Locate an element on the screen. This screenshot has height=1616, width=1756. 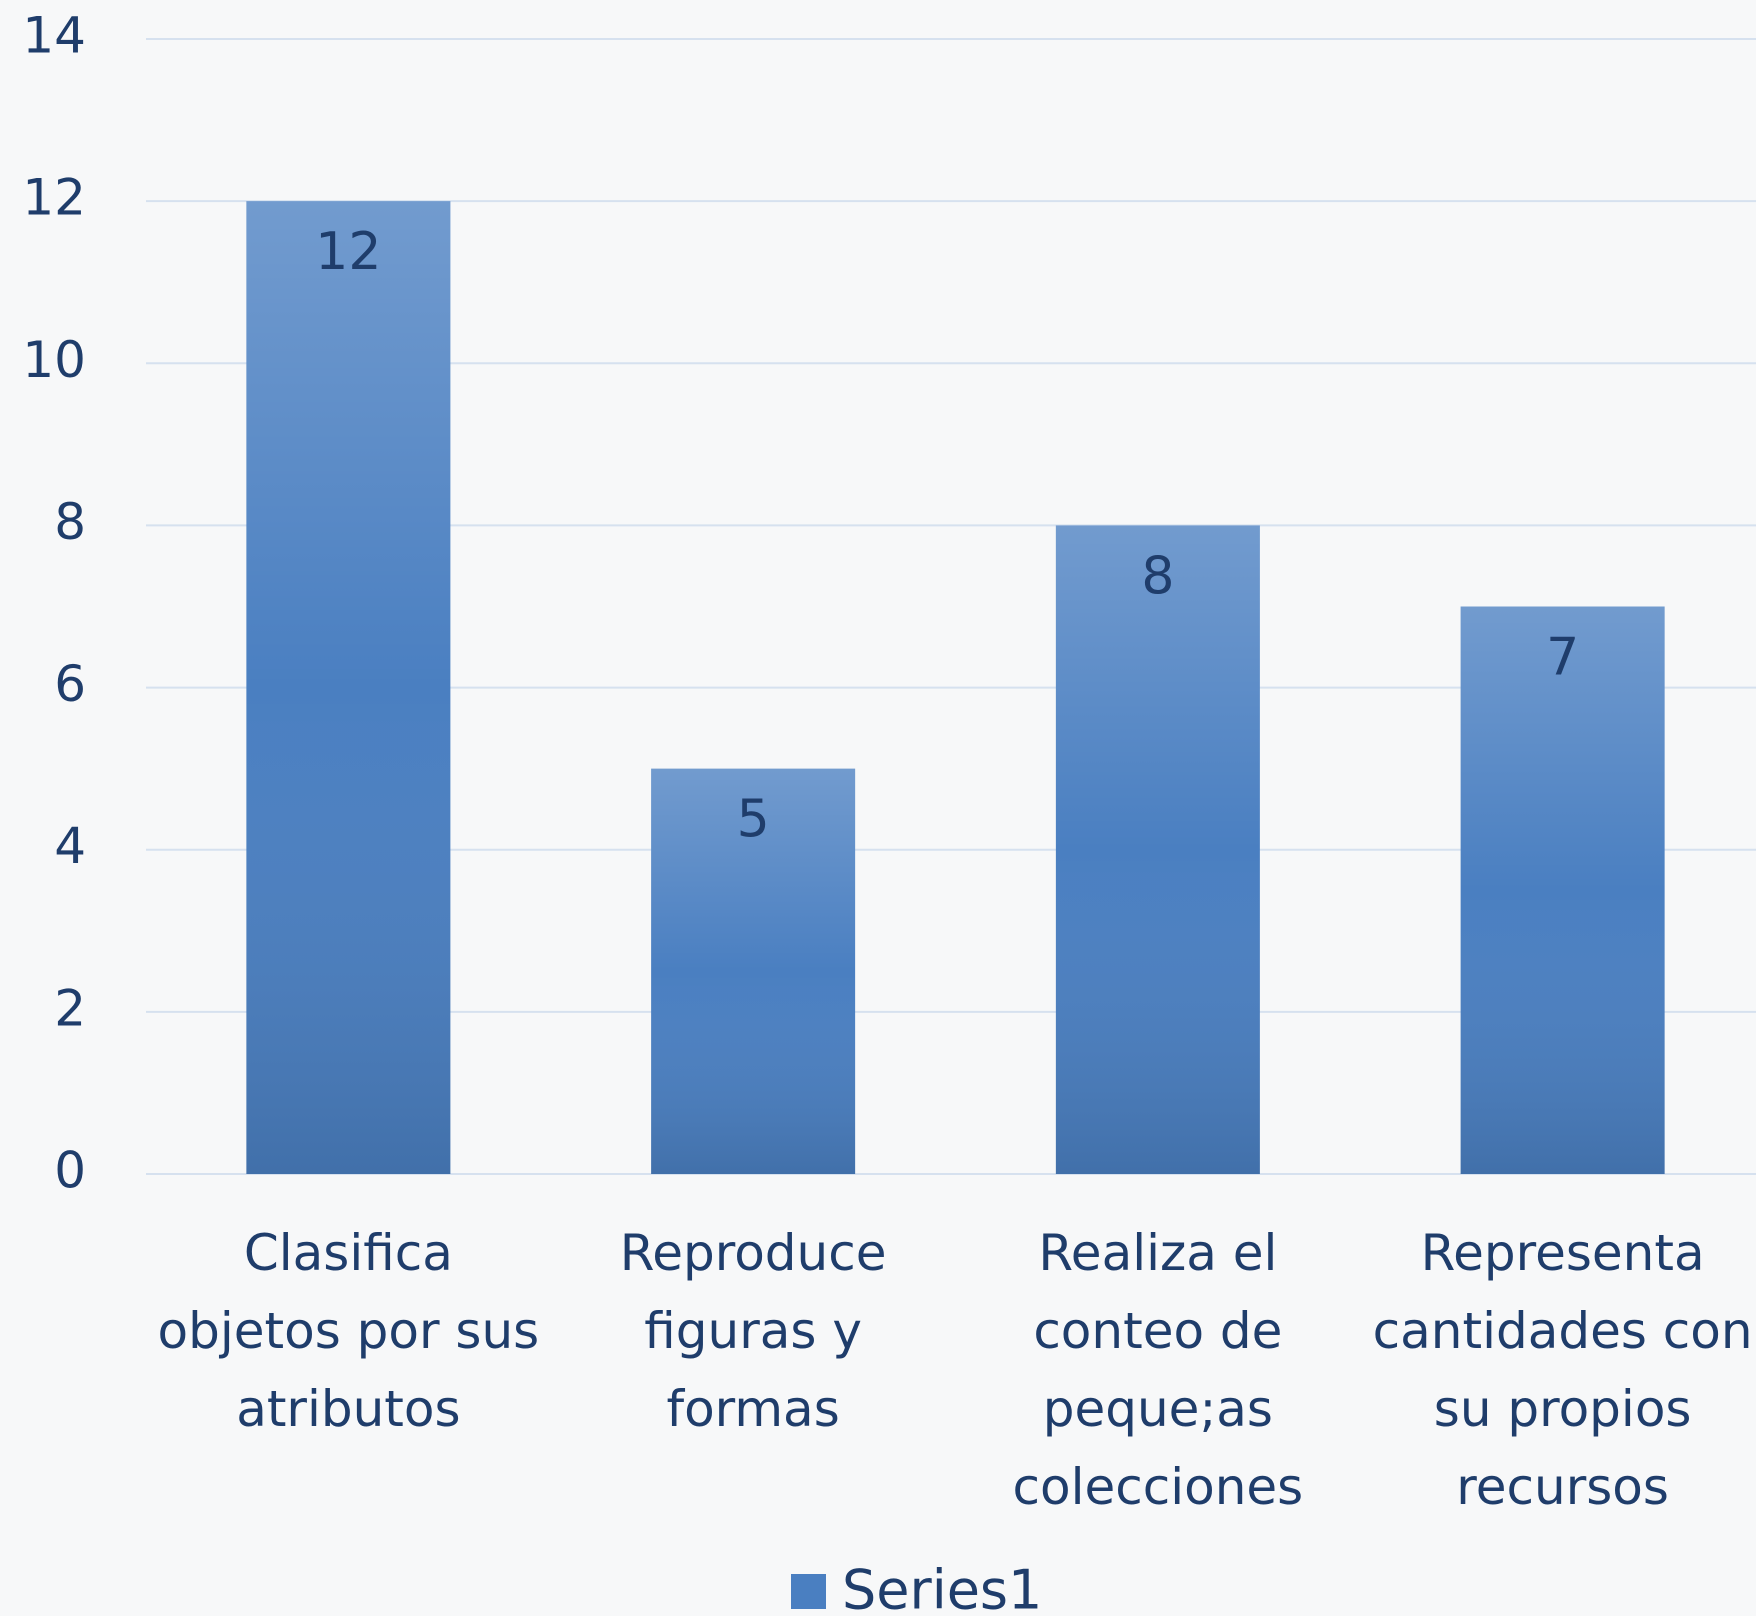
y-tick-label: 14 is located at coordinates (54, 36).